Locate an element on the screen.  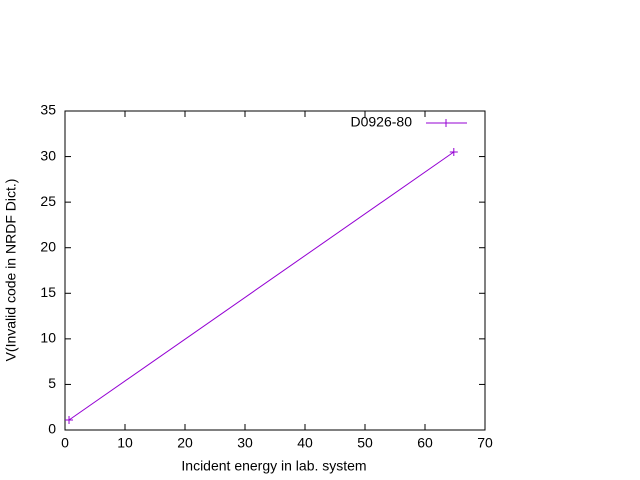
x-tick-label: 60 is located at coordinates (425, 443).